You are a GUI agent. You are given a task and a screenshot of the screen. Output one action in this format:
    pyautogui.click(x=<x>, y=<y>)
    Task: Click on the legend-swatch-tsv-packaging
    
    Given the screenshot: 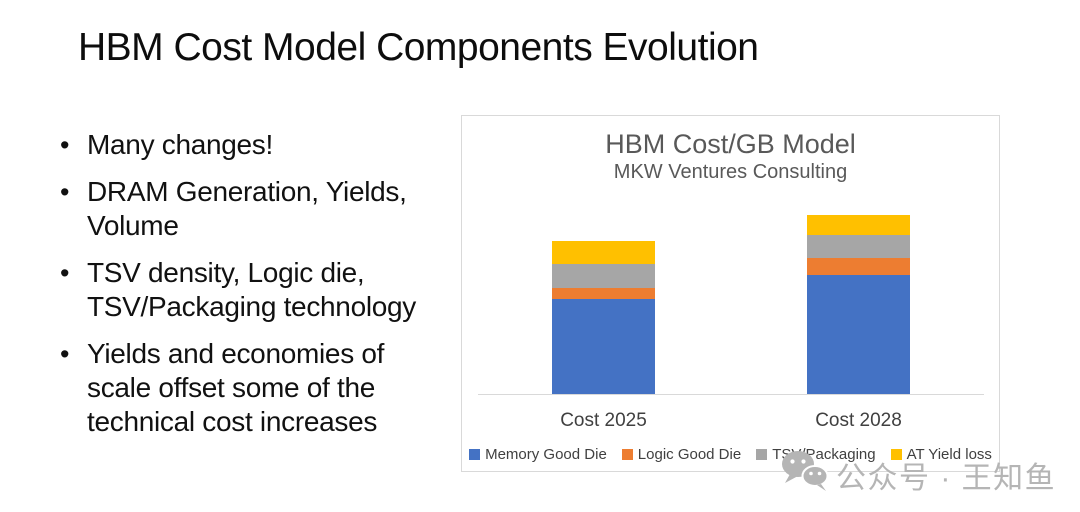 What is the action you would take?
    pyautogui.click(x=762, y=454)
    